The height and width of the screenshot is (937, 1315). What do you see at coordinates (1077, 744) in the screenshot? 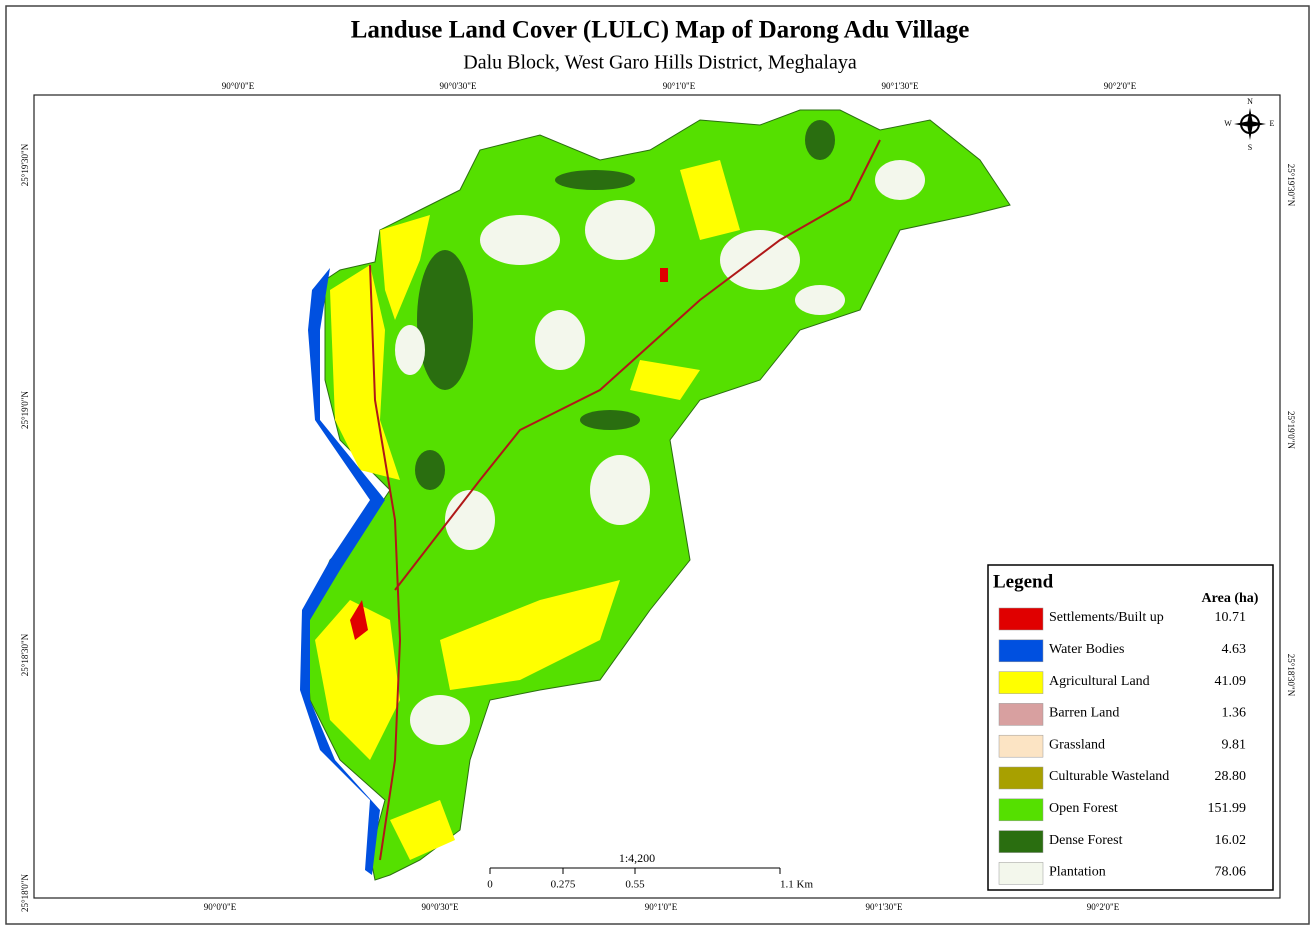
I see `legend-label: Grassland` at bounding box center [1077, 744].